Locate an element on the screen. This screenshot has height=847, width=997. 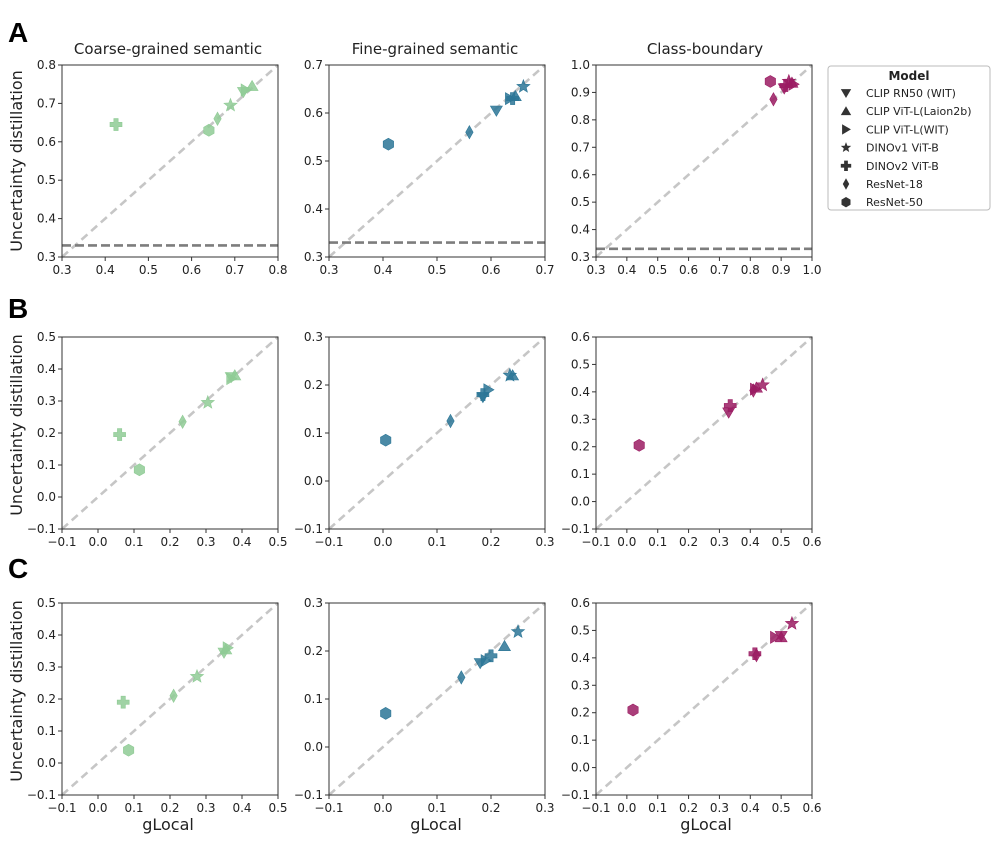
x-tick-label: 0.8 is located at coordinates (750, 270).